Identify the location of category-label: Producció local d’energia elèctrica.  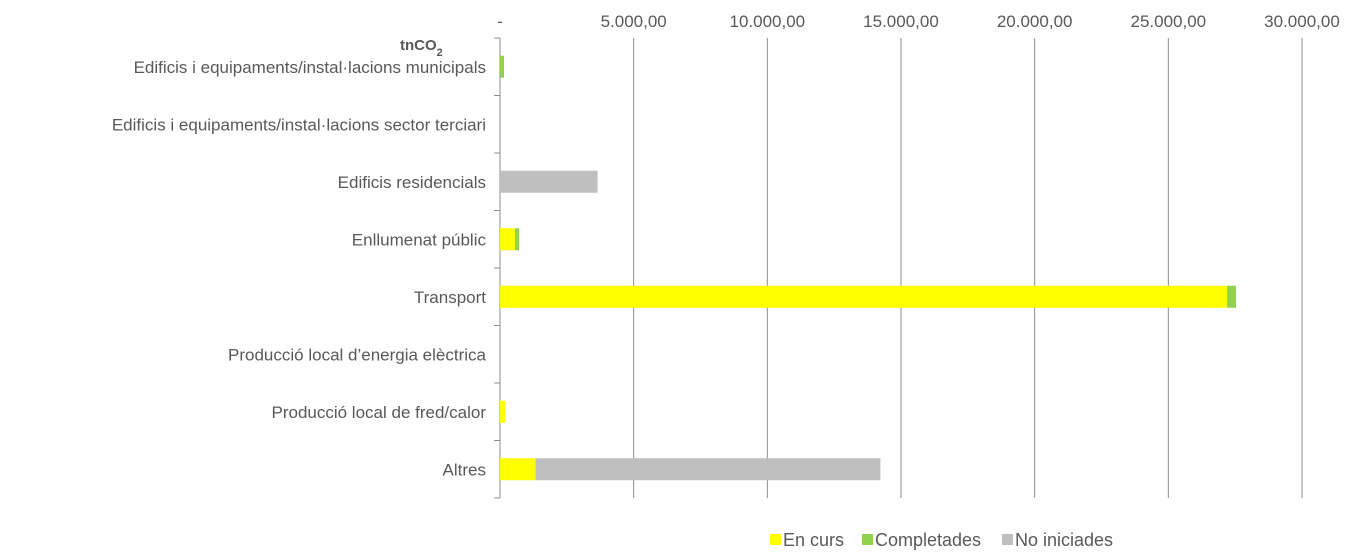
(357, 354).